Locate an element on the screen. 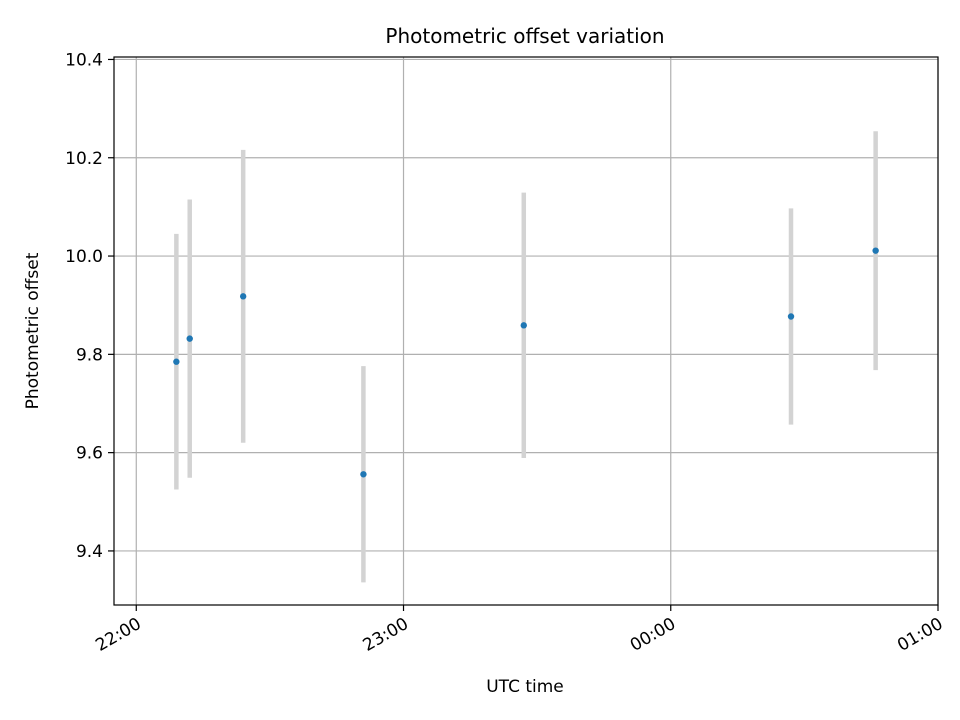 The image size is (960, 720). x-axis-label: UTC time is located at coordinates (525, 687).